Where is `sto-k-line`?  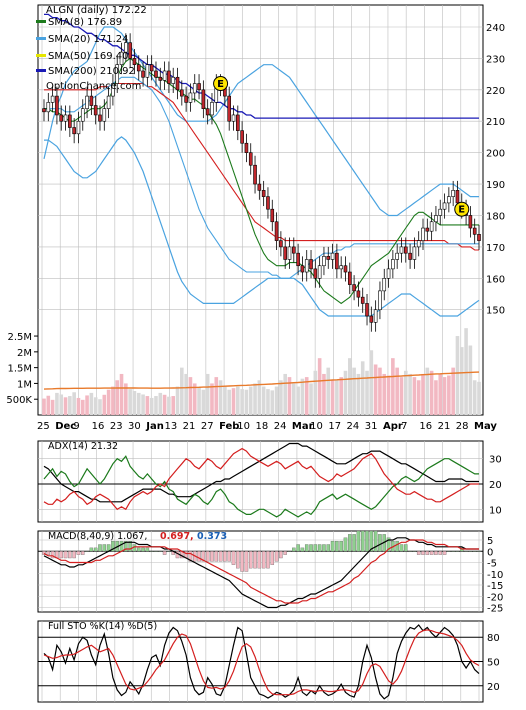 sto-k-line is located at coordinates (261, 662).